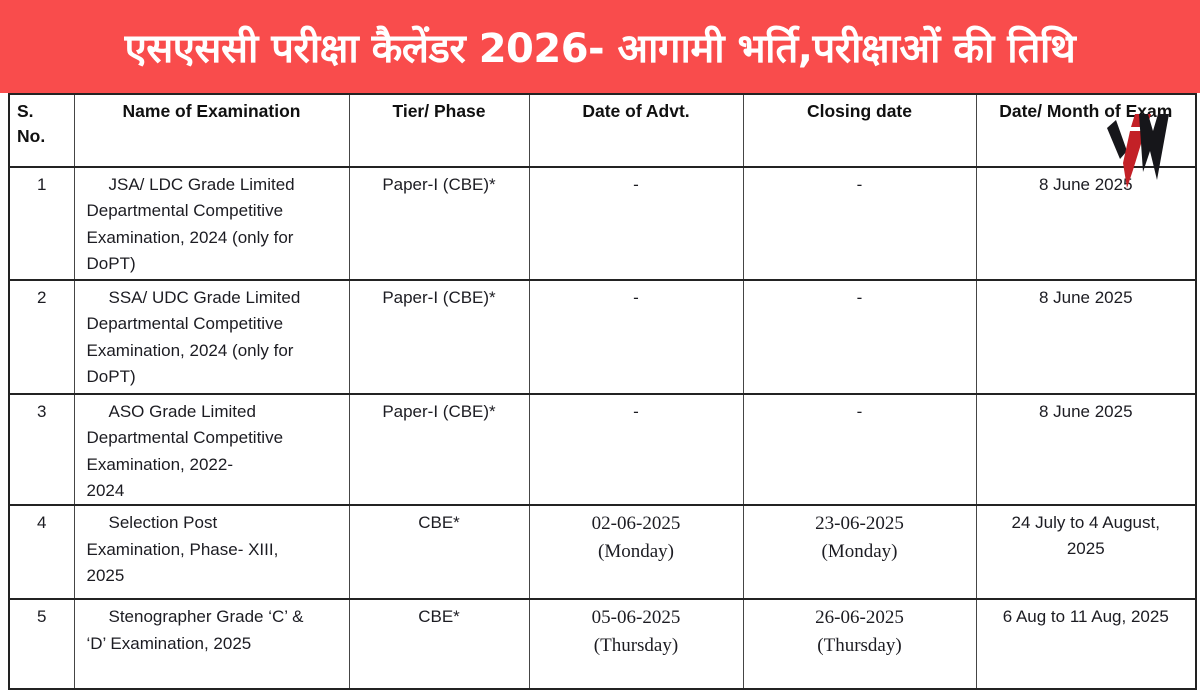 Image resolution: width=1200 pixels, height=690 pixels. What do you see at coordinates (439, 130) in the screenshot?
I see `col-header-tier-phase: Tier/ Phase` at bounding box center [439, 130].